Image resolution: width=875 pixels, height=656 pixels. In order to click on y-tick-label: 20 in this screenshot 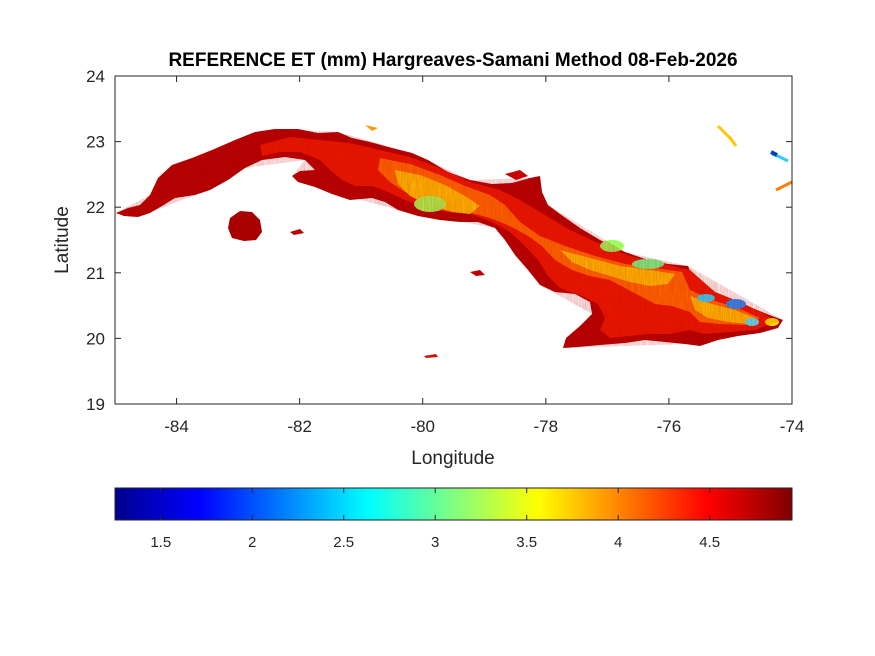, I will do `click(95, 338)`.